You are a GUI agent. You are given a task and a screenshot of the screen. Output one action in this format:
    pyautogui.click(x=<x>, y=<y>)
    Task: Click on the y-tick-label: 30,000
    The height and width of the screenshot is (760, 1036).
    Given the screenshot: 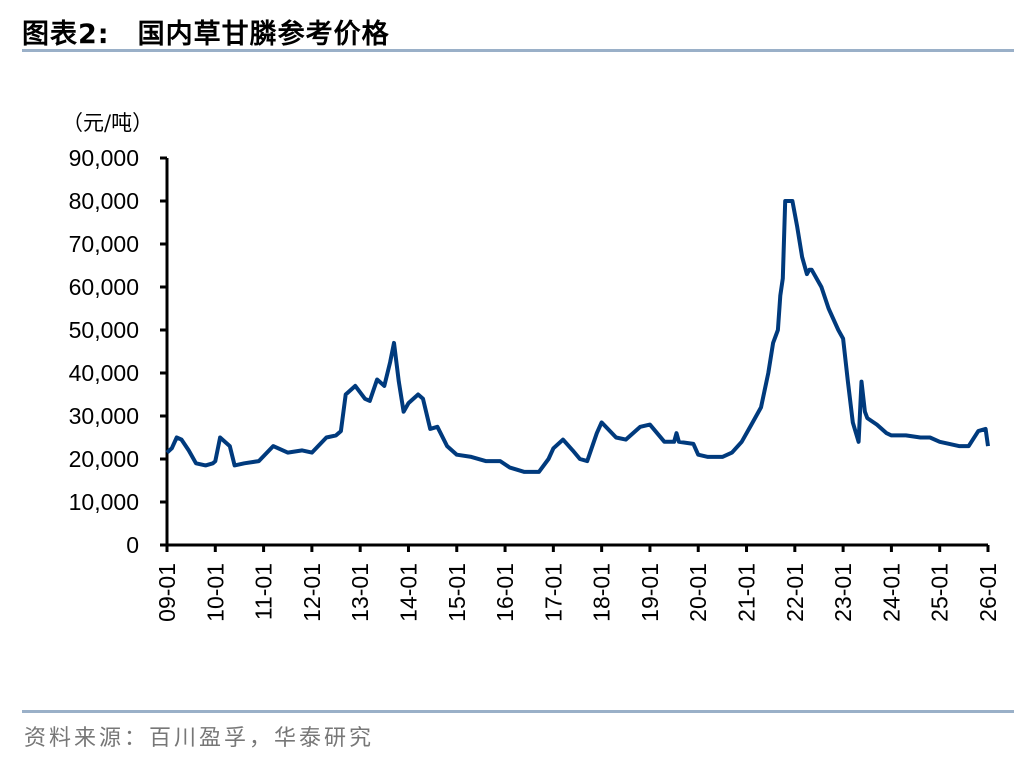 What is the action you would take?
    pyautogui.click(x=104, y=416)
    